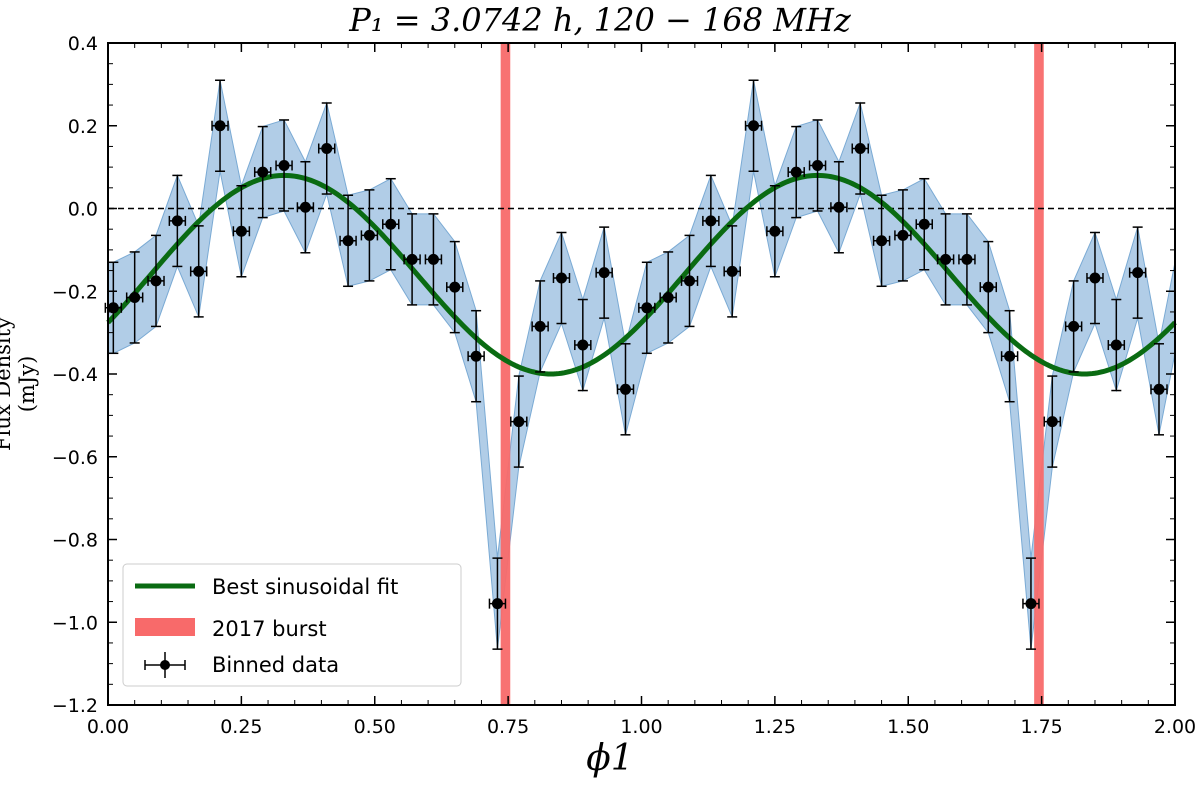  I want to click on x-tick-label-3: 0.75, so click(508, 727).